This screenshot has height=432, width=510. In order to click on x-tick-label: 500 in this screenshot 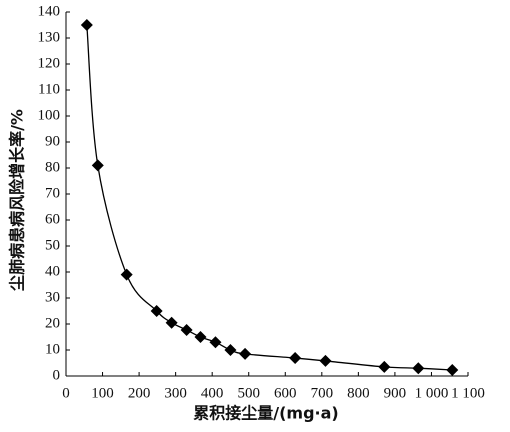, I will do `click(248, 393)`.